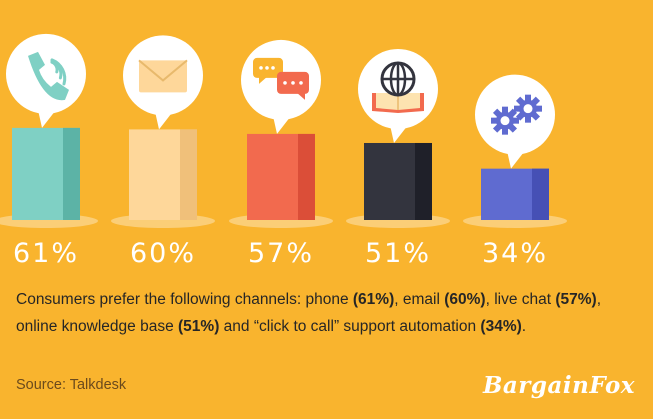 This screenshot has height=419, width=653. What do you see at coordinates (280, 253) in the screenshot?
I see `data-label: 57%` at bounding box center [280, 253].